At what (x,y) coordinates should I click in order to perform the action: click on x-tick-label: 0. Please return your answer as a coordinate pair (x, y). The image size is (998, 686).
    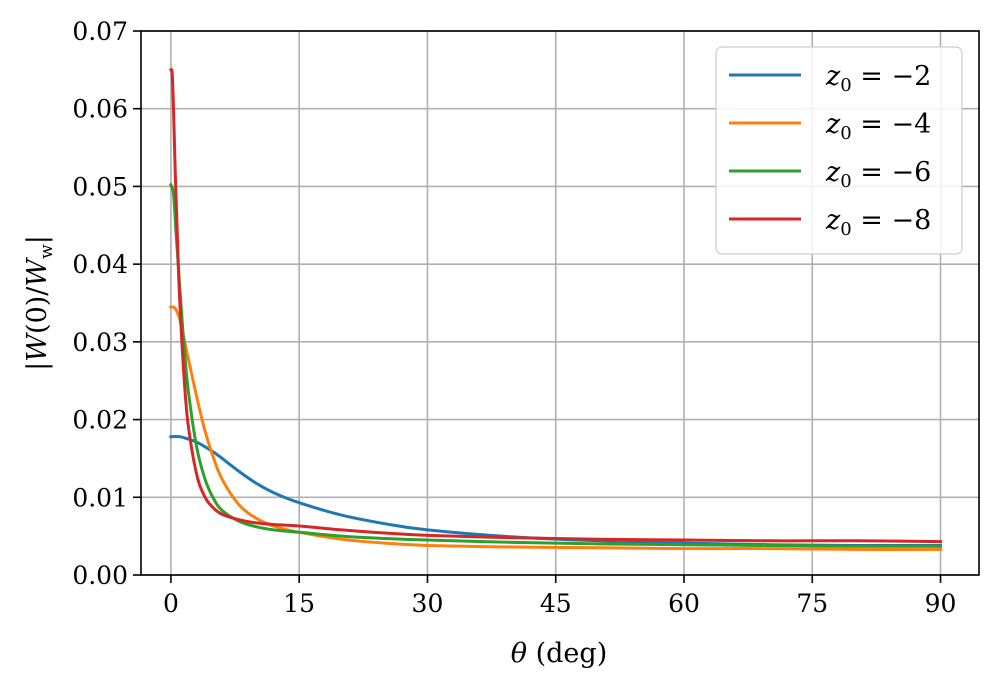
    Looking at the image, I should click on (171, 603).